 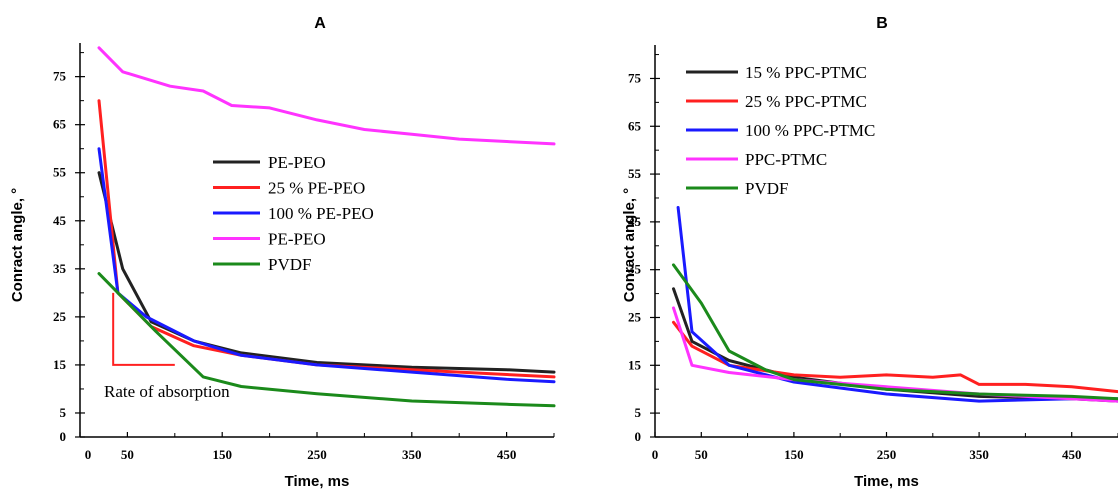 What do you see at coordinates (167, 391) in the screenshot?
I see `annotation-text: Rate of absorption` at bounding box center [167, 391].